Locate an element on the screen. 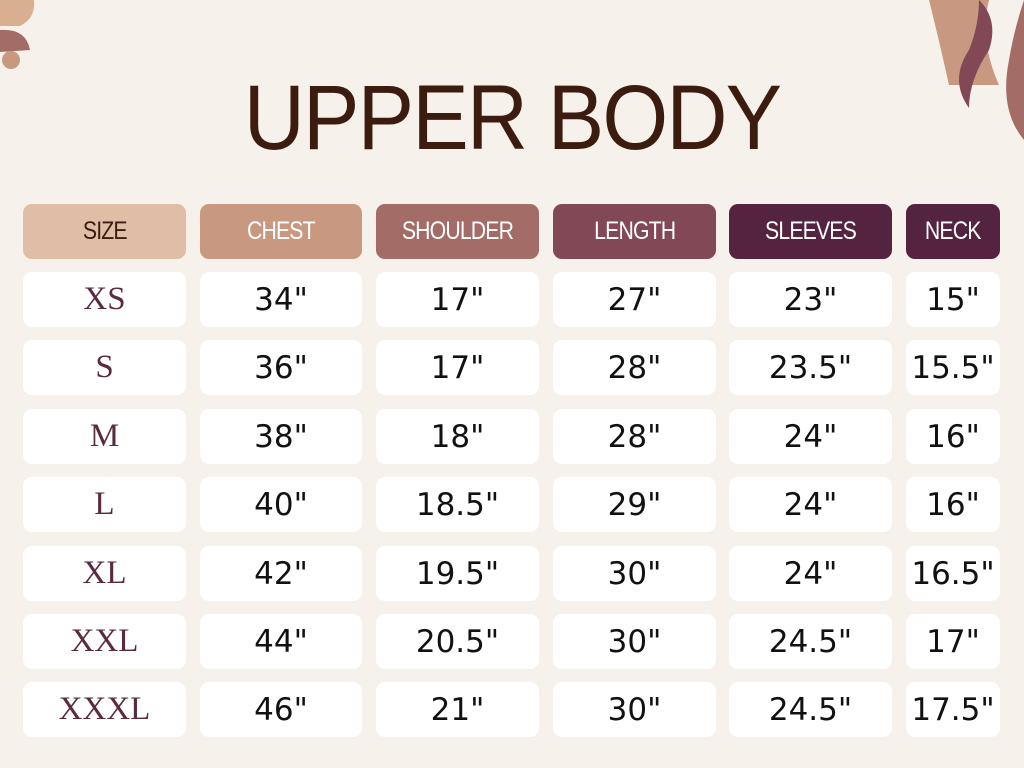 Image resolution: width=1024 pixels, height=768 pixels. column-header-label: LENGTH is located at coordinates (634, 231).